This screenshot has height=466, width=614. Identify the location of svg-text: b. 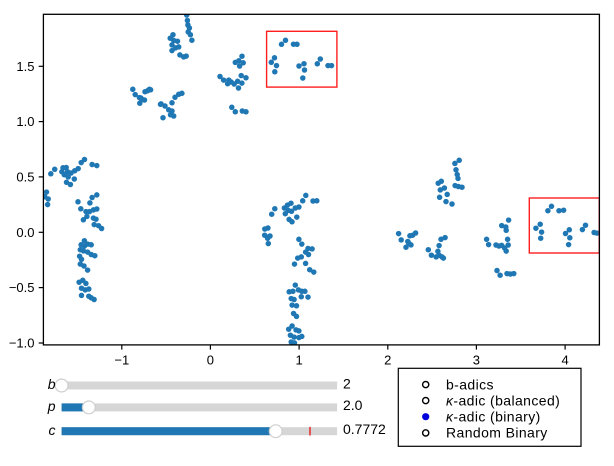
(52, 384).